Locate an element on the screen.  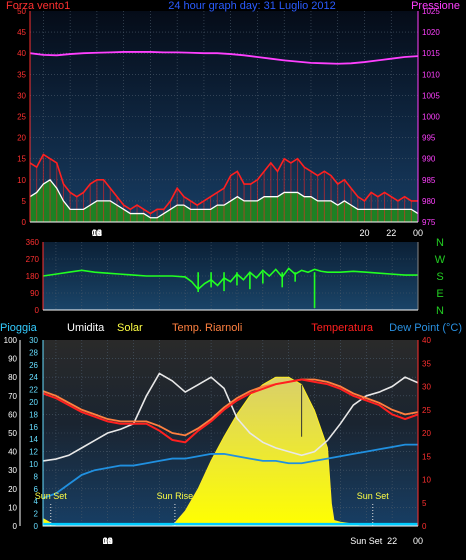
temp-right-tick: 35 is located at coordinates (426, 363).